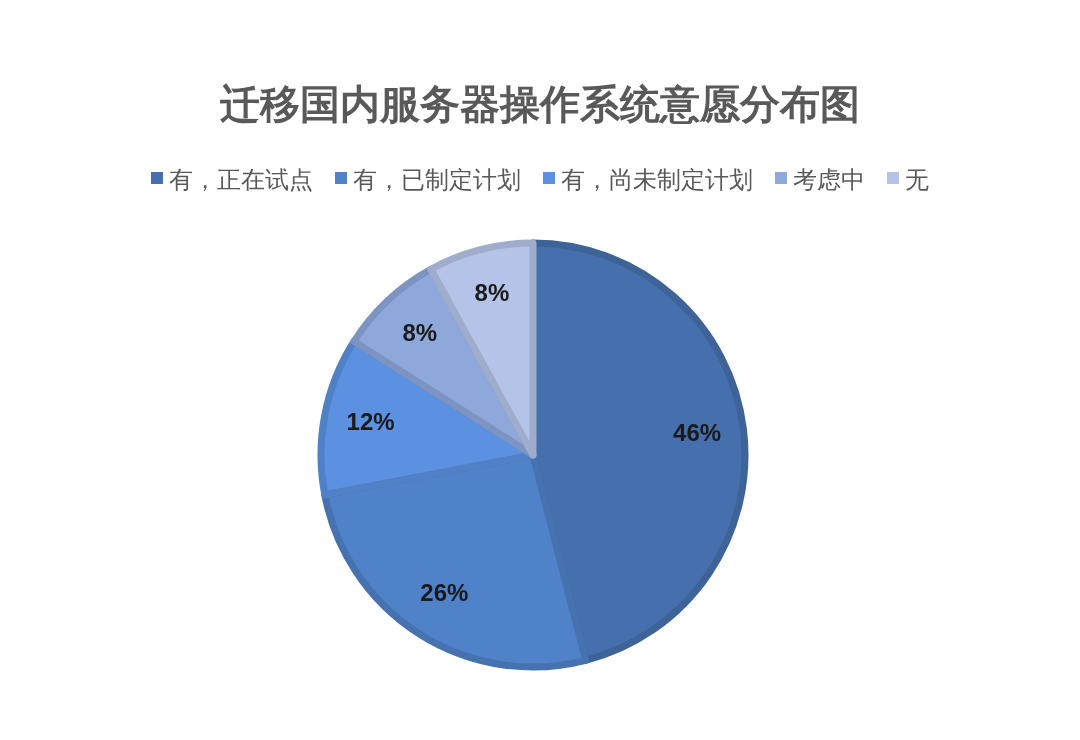  Describe the element at coordinates (539, 104) in the screenshot. I see `chart-title: 迁移国内服务器操作系统意愿分布图` at that location.